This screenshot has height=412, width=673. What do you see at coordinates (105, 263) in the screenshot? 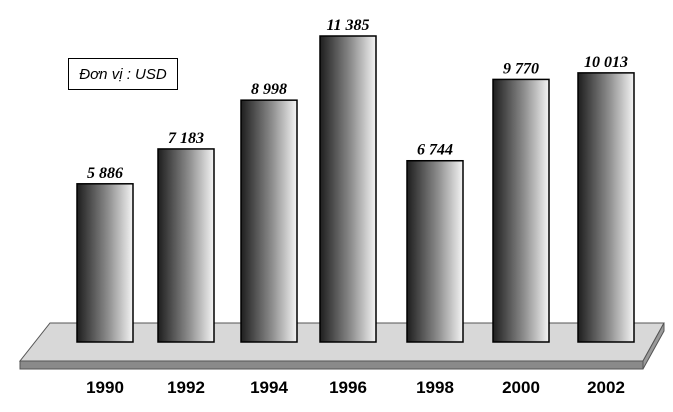
I see `bar-1990` at bounding box center [105, 263].